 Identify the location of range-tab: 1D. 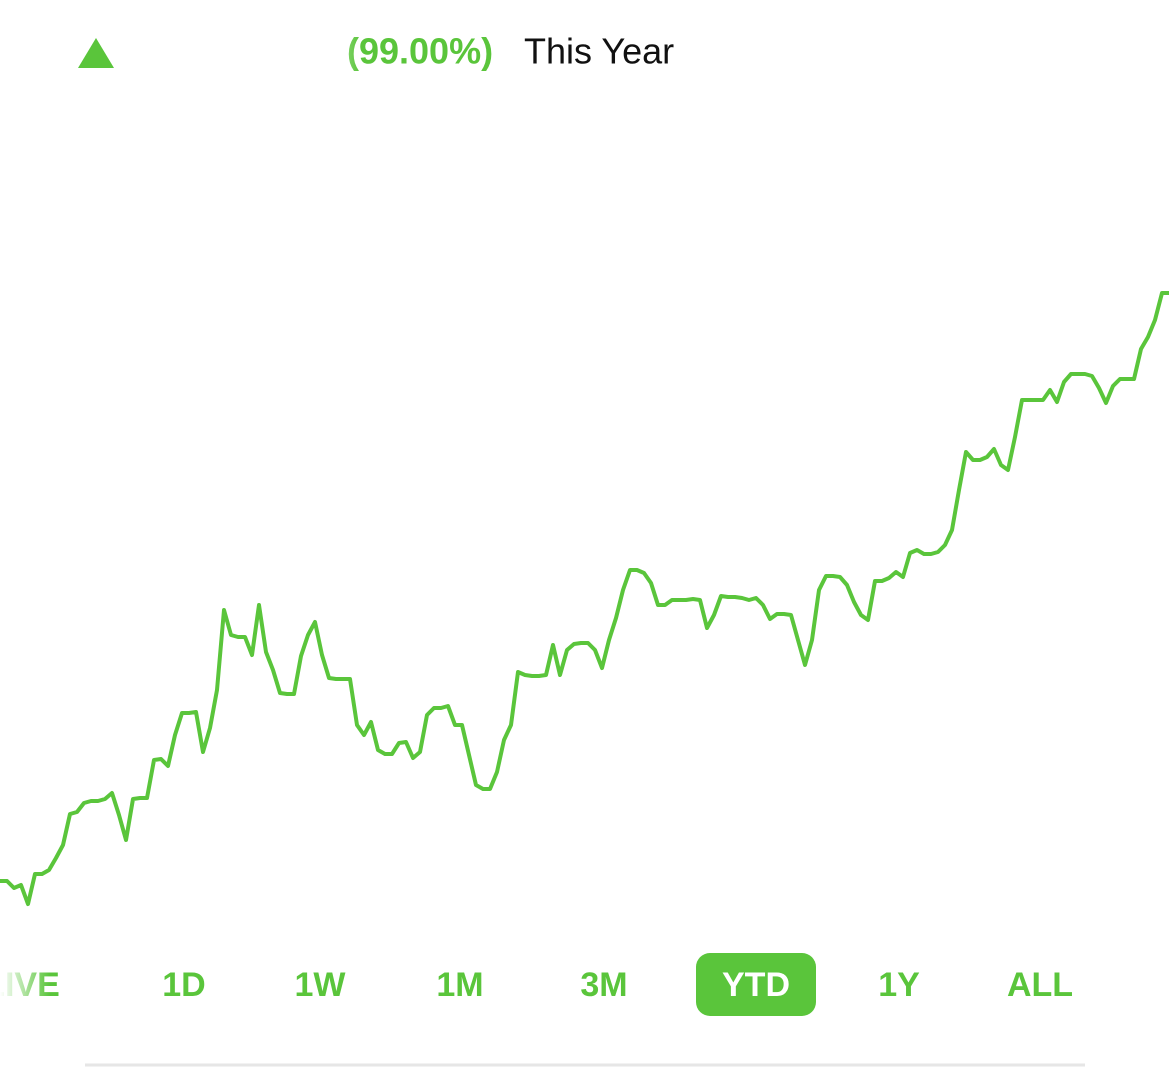
(183, 985).